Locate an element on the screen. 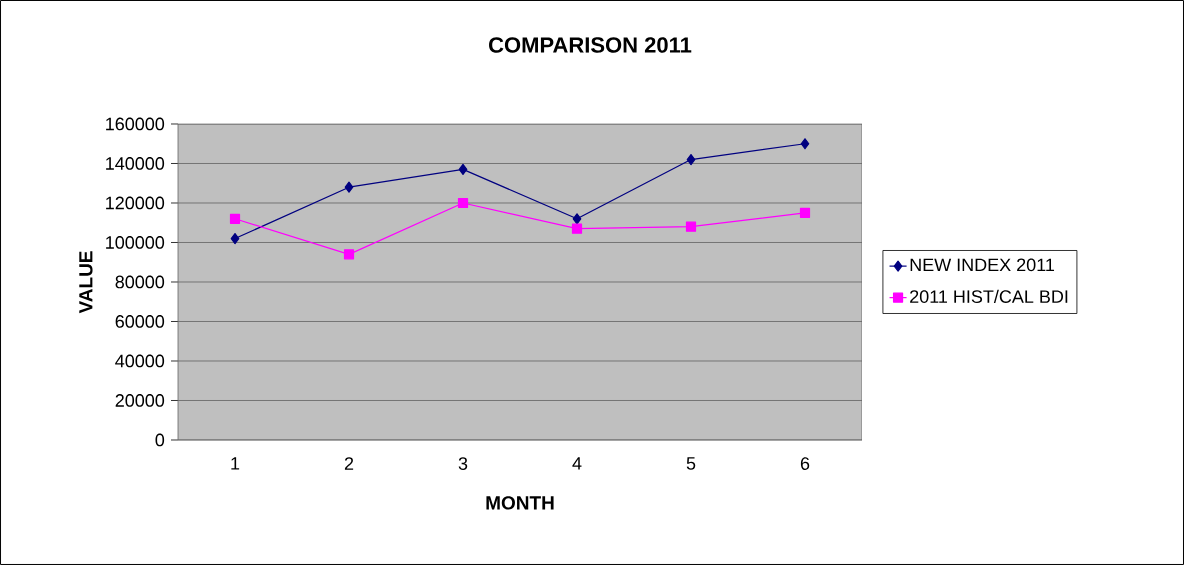  x-tick-label: 5 is located at coordinates (691, 463).